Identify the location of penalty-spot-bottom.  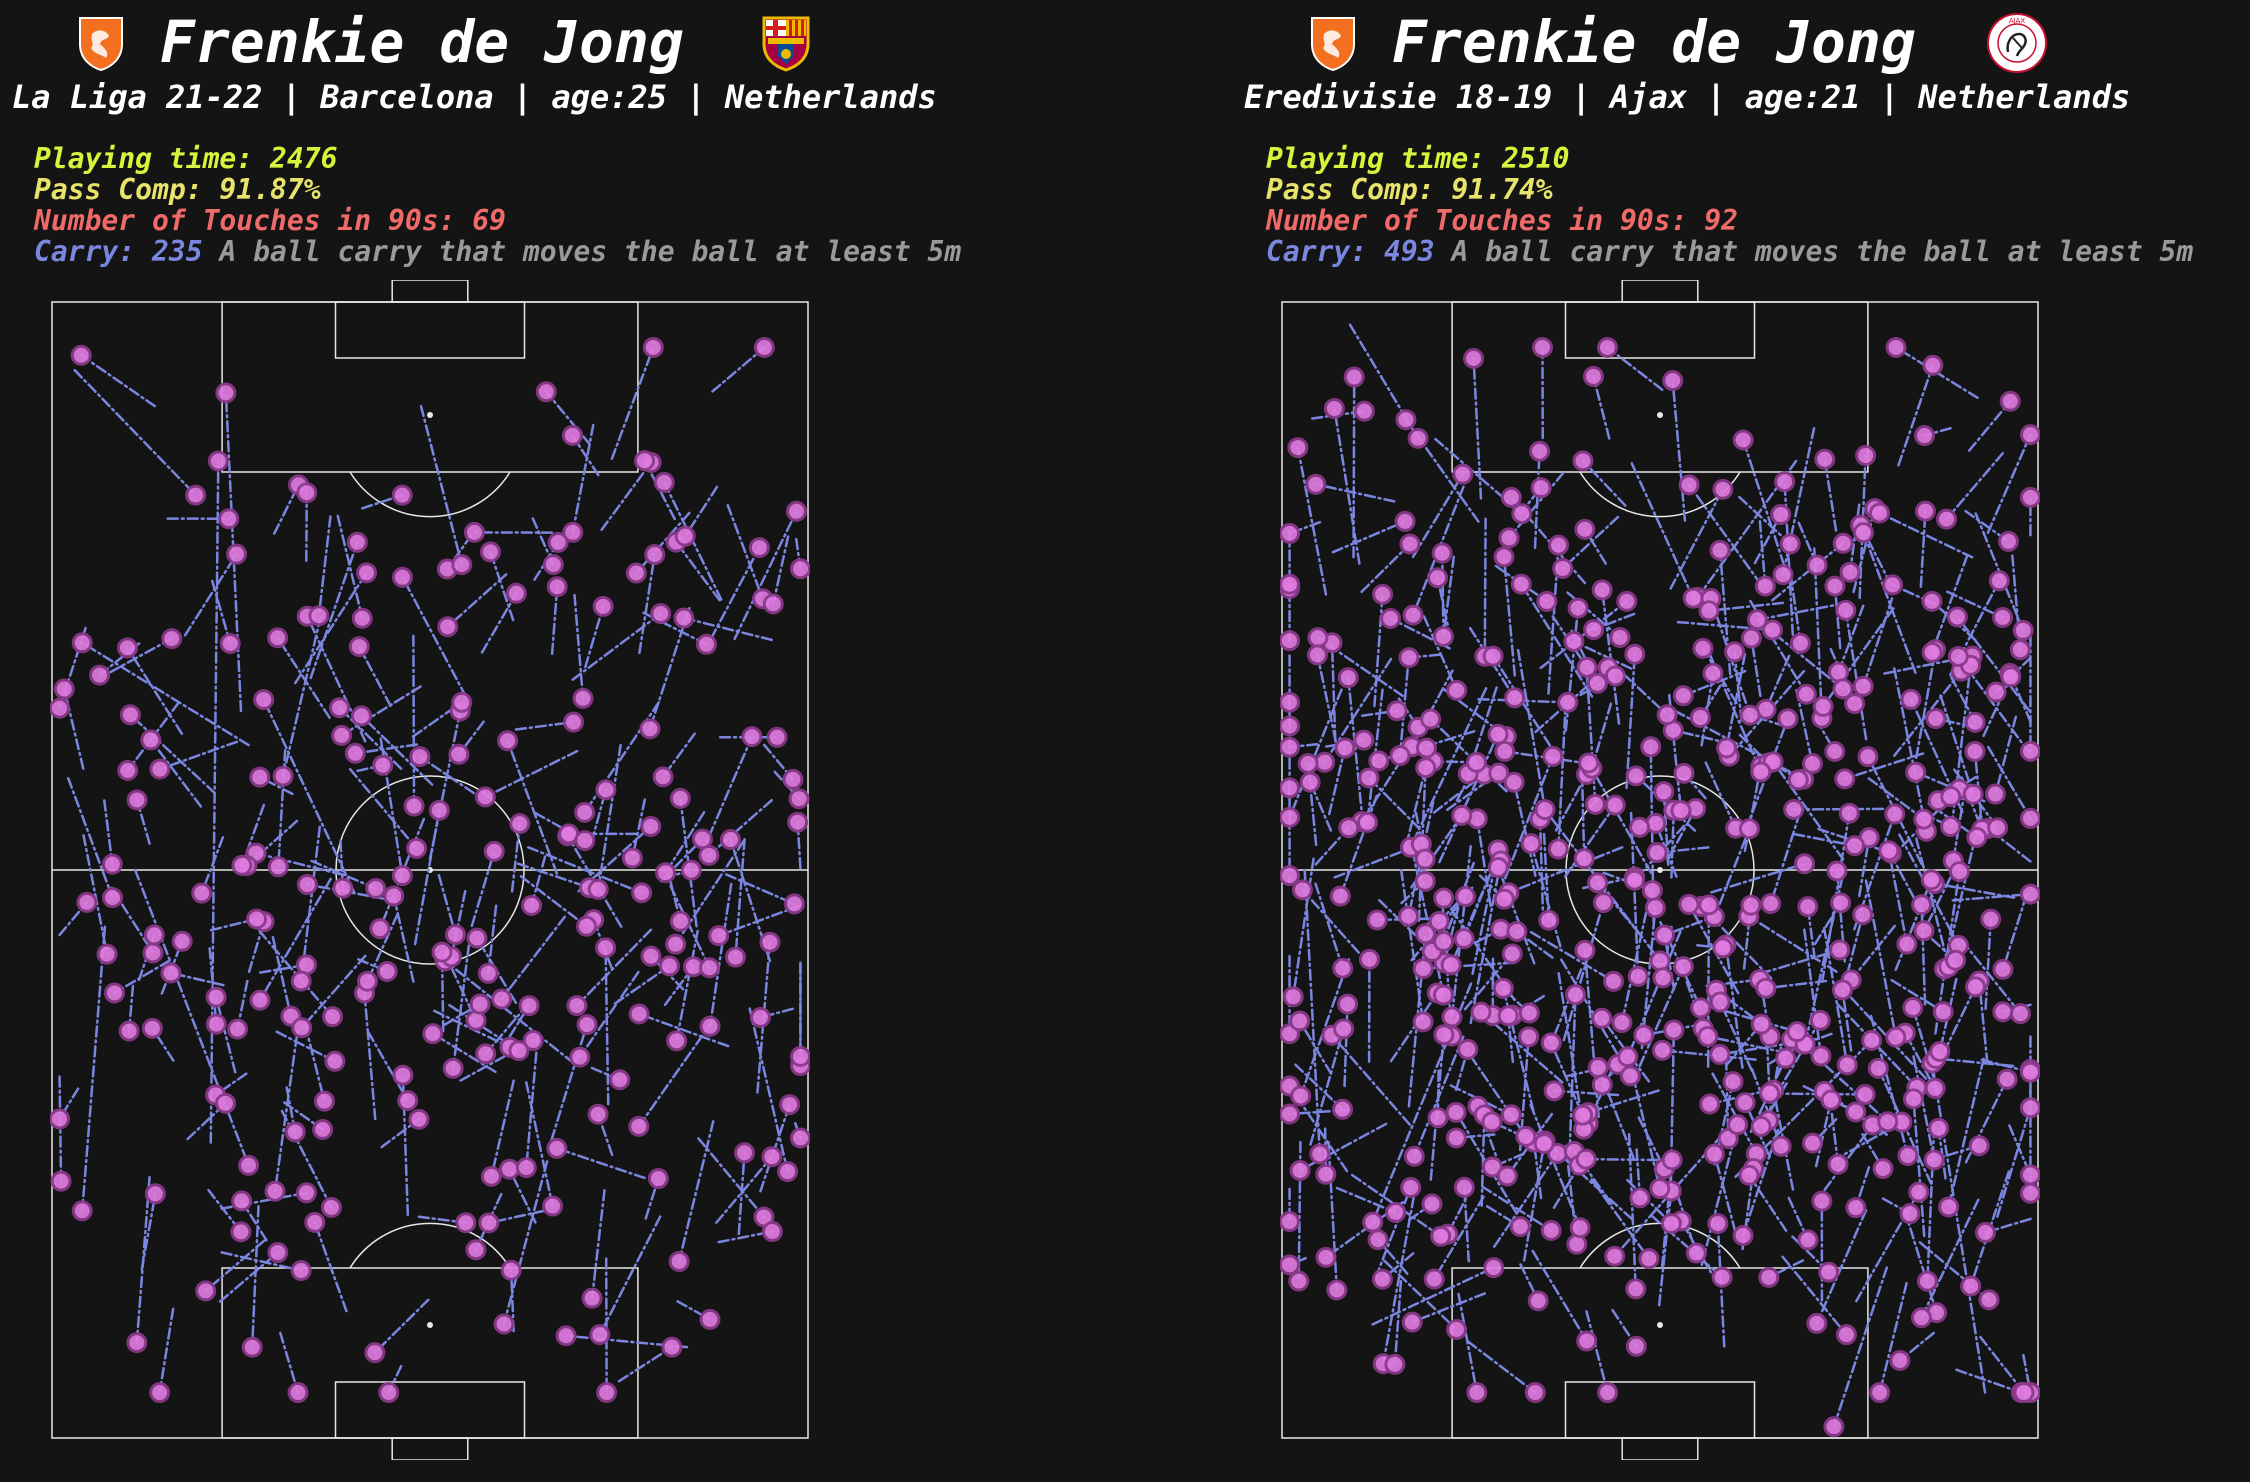
(1660, 1325).